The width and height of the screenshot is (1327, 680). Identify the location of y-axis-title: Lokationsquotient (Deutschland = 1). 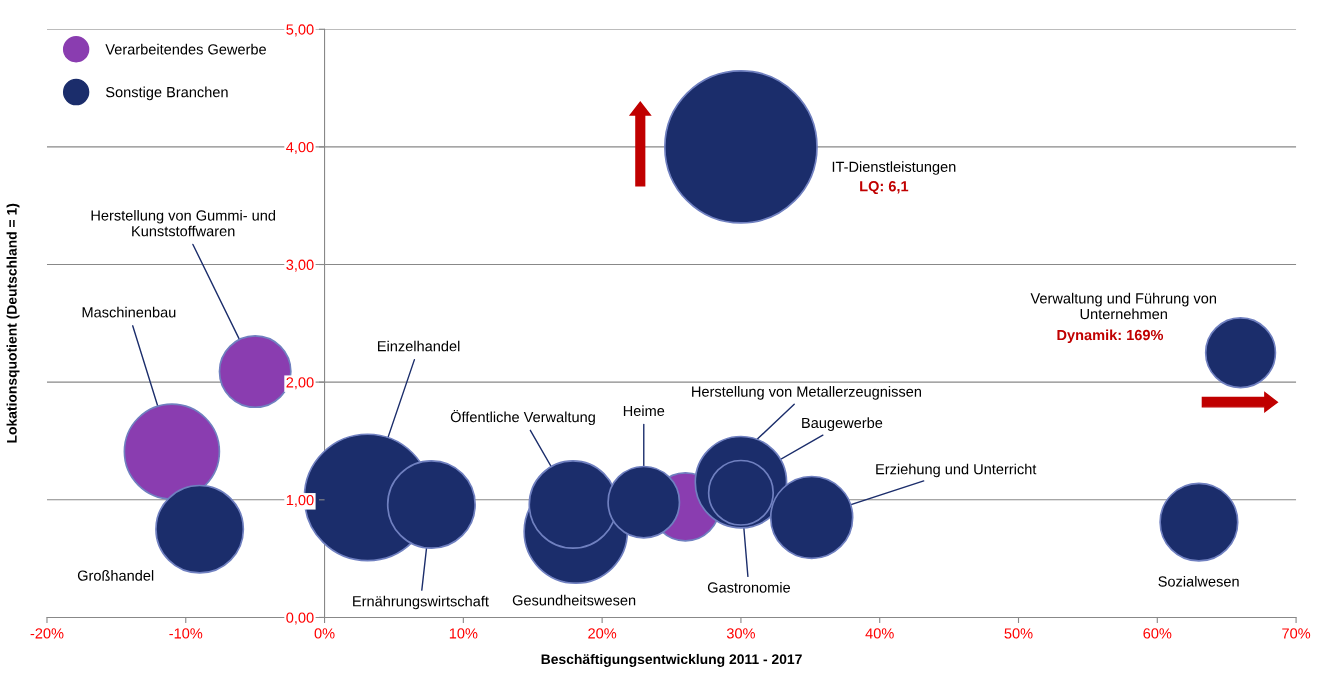
(13, 323).